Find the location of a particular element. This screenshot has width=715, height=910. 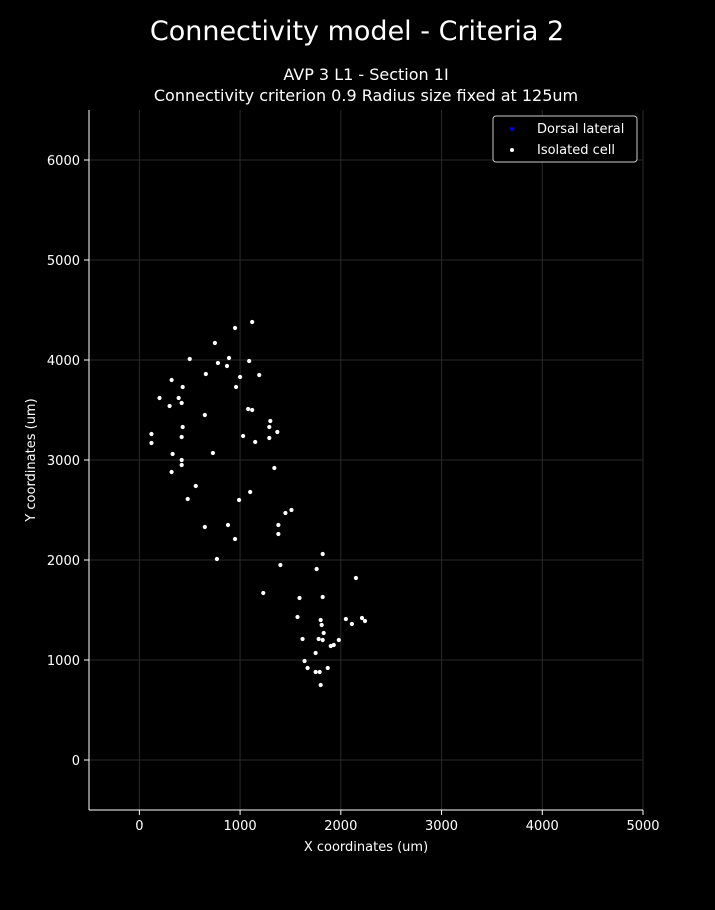

x-tick-label: 5000 is located at coordinates (642, 826).